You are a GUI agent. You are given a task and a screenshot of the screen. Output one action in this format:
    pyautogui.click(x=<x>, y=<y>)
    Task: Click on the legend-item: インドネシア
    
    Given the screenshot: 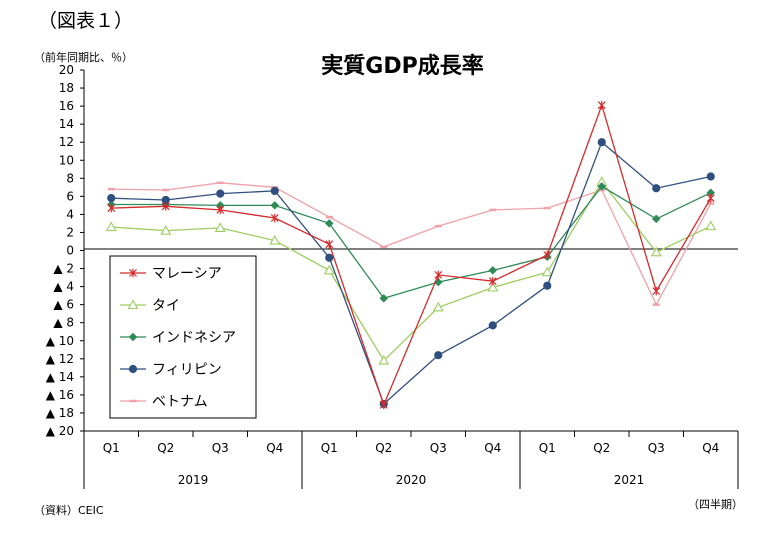 What is the action you would take?
    pyautogui.click(x=178, y=338)
    